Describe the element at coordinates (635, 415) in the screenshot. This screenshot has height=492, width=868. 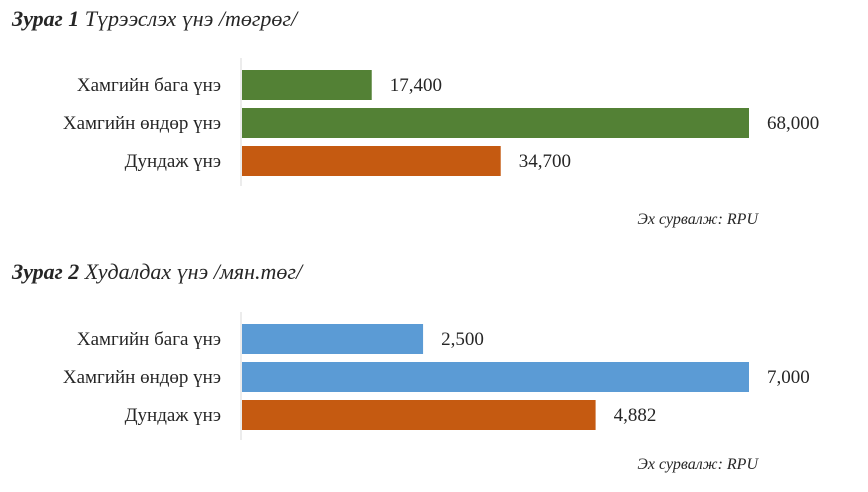
I see `chart2-value-label-2: 4,882` at that location.